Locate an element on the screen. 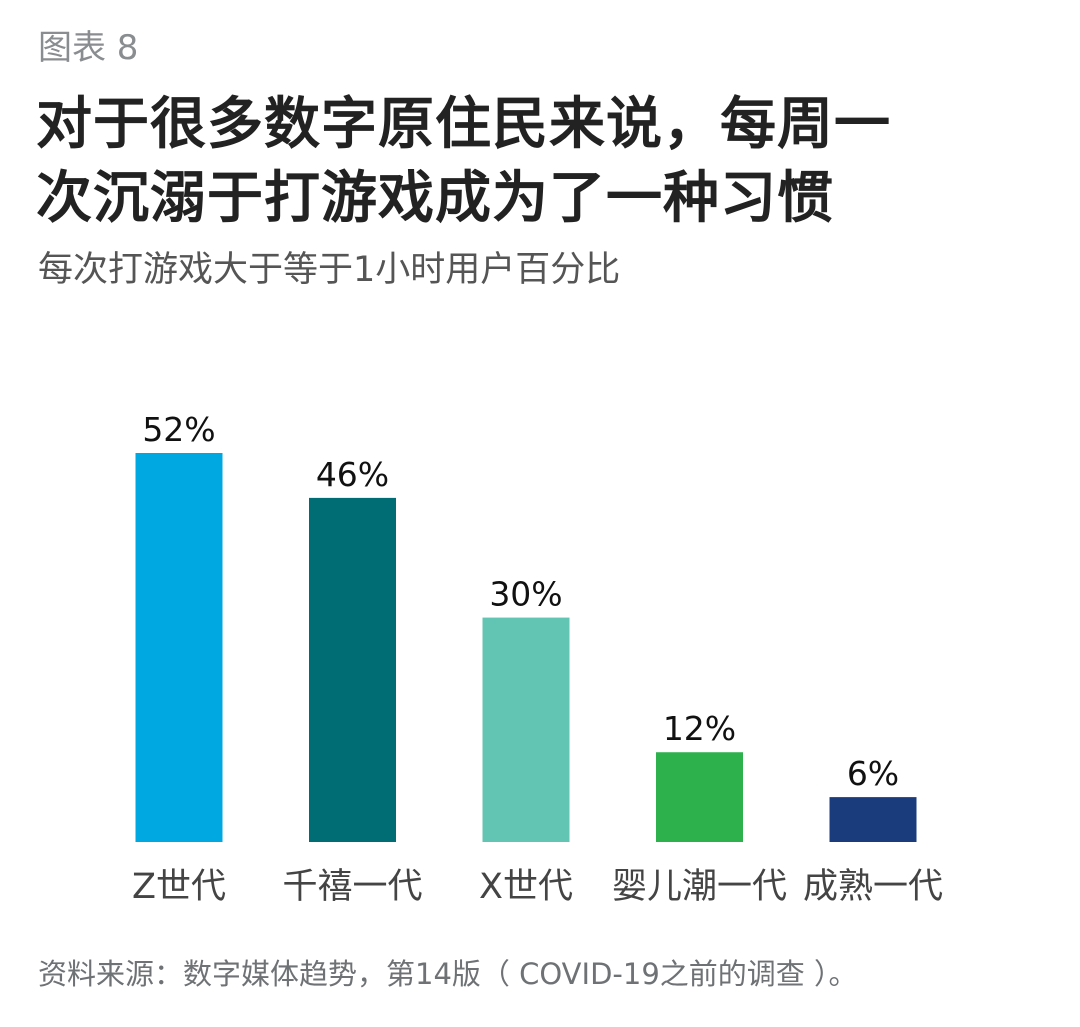 This screenshot has width=1080, height=1027. value-label-1: 52% is located at coordinates (178, 429).